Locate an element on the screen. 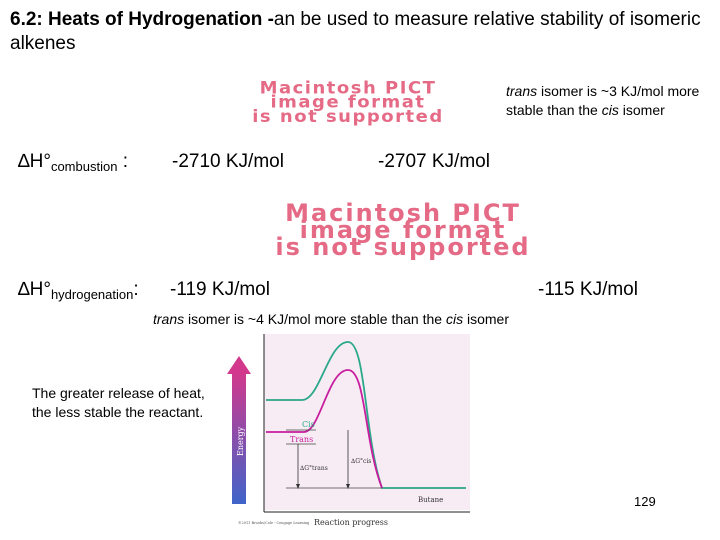 The height and width of the screenshot is (540, 720). copyright-text: ©2011 Brooks/Cole - Cengage Learning is located at coordinates (274, 522).